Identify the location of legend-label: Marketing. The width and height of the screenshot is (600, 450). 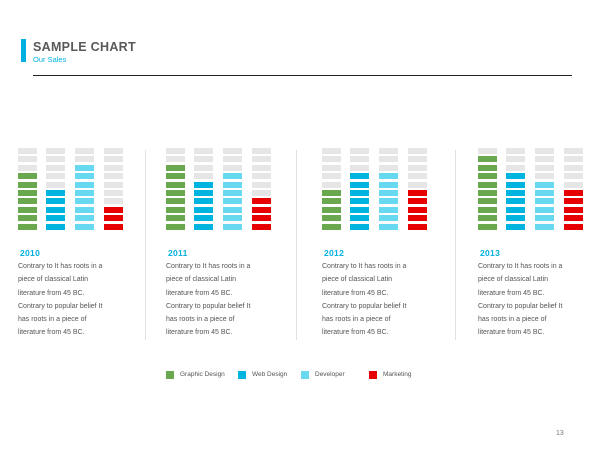
(397, 374).